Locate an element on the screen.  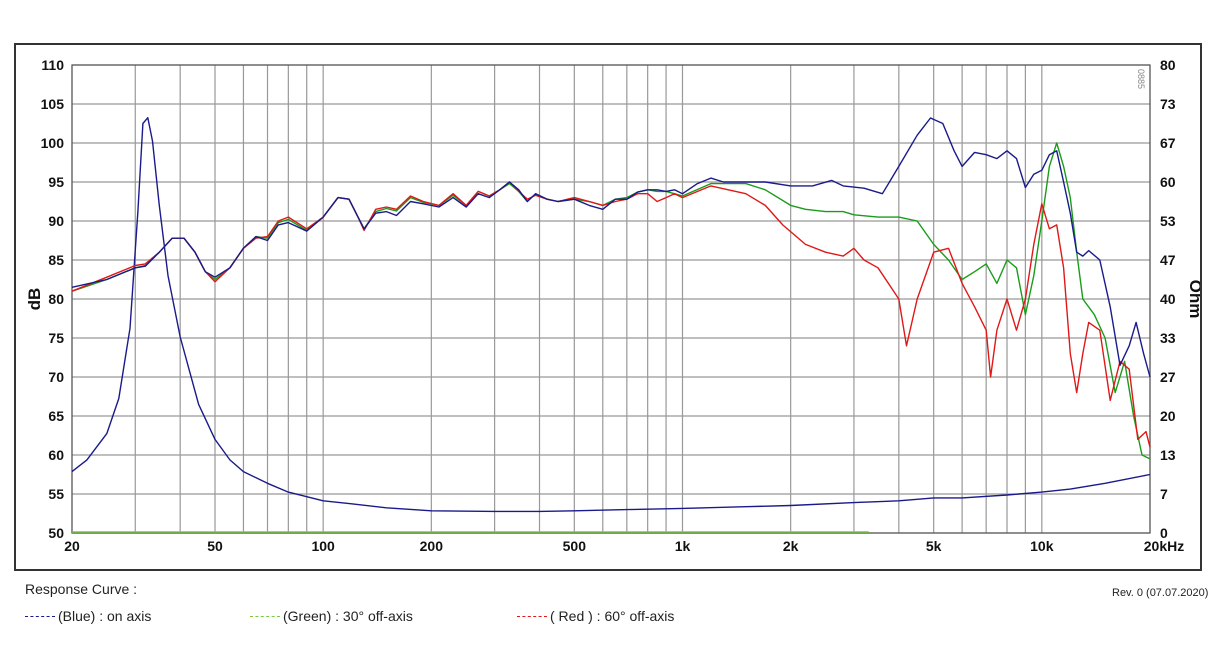
y-right-tick-label: 67 is located at coordinates (1168, 143).